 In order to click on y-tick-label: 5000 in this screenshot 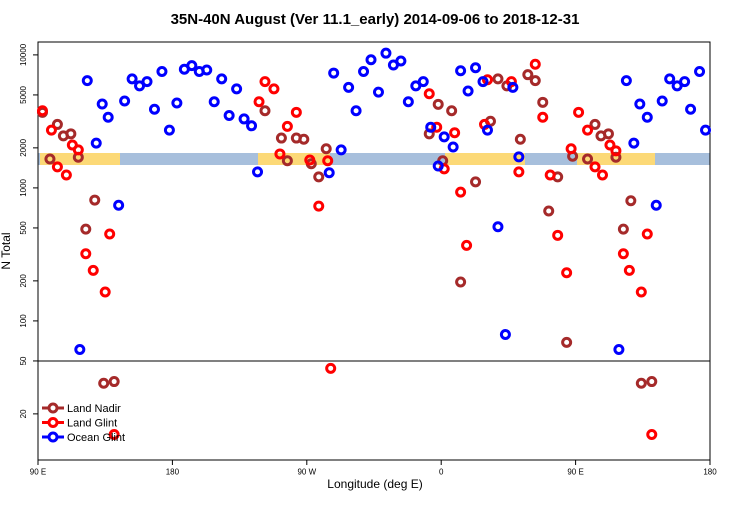, I will do `click(23, 94)`.